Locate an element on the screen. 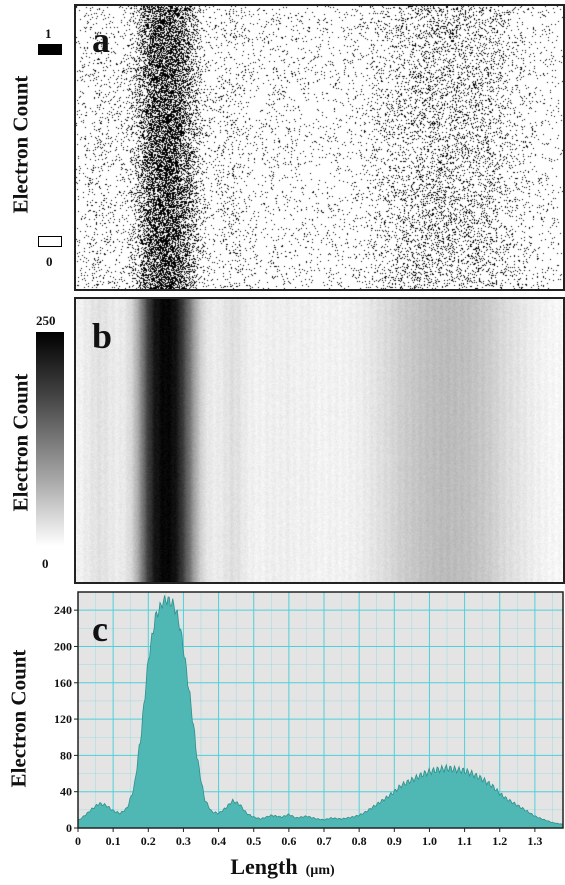 Image resolution: width=565 pixels, height=885 pixels. y-tick-label: 120 is located at coordinates (63, 719).